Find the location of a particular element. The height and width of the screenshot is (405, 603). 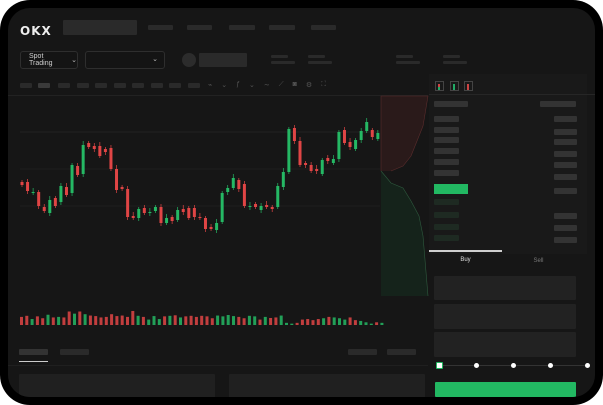

header-search-placeholder is located at coordinates (100, 27).